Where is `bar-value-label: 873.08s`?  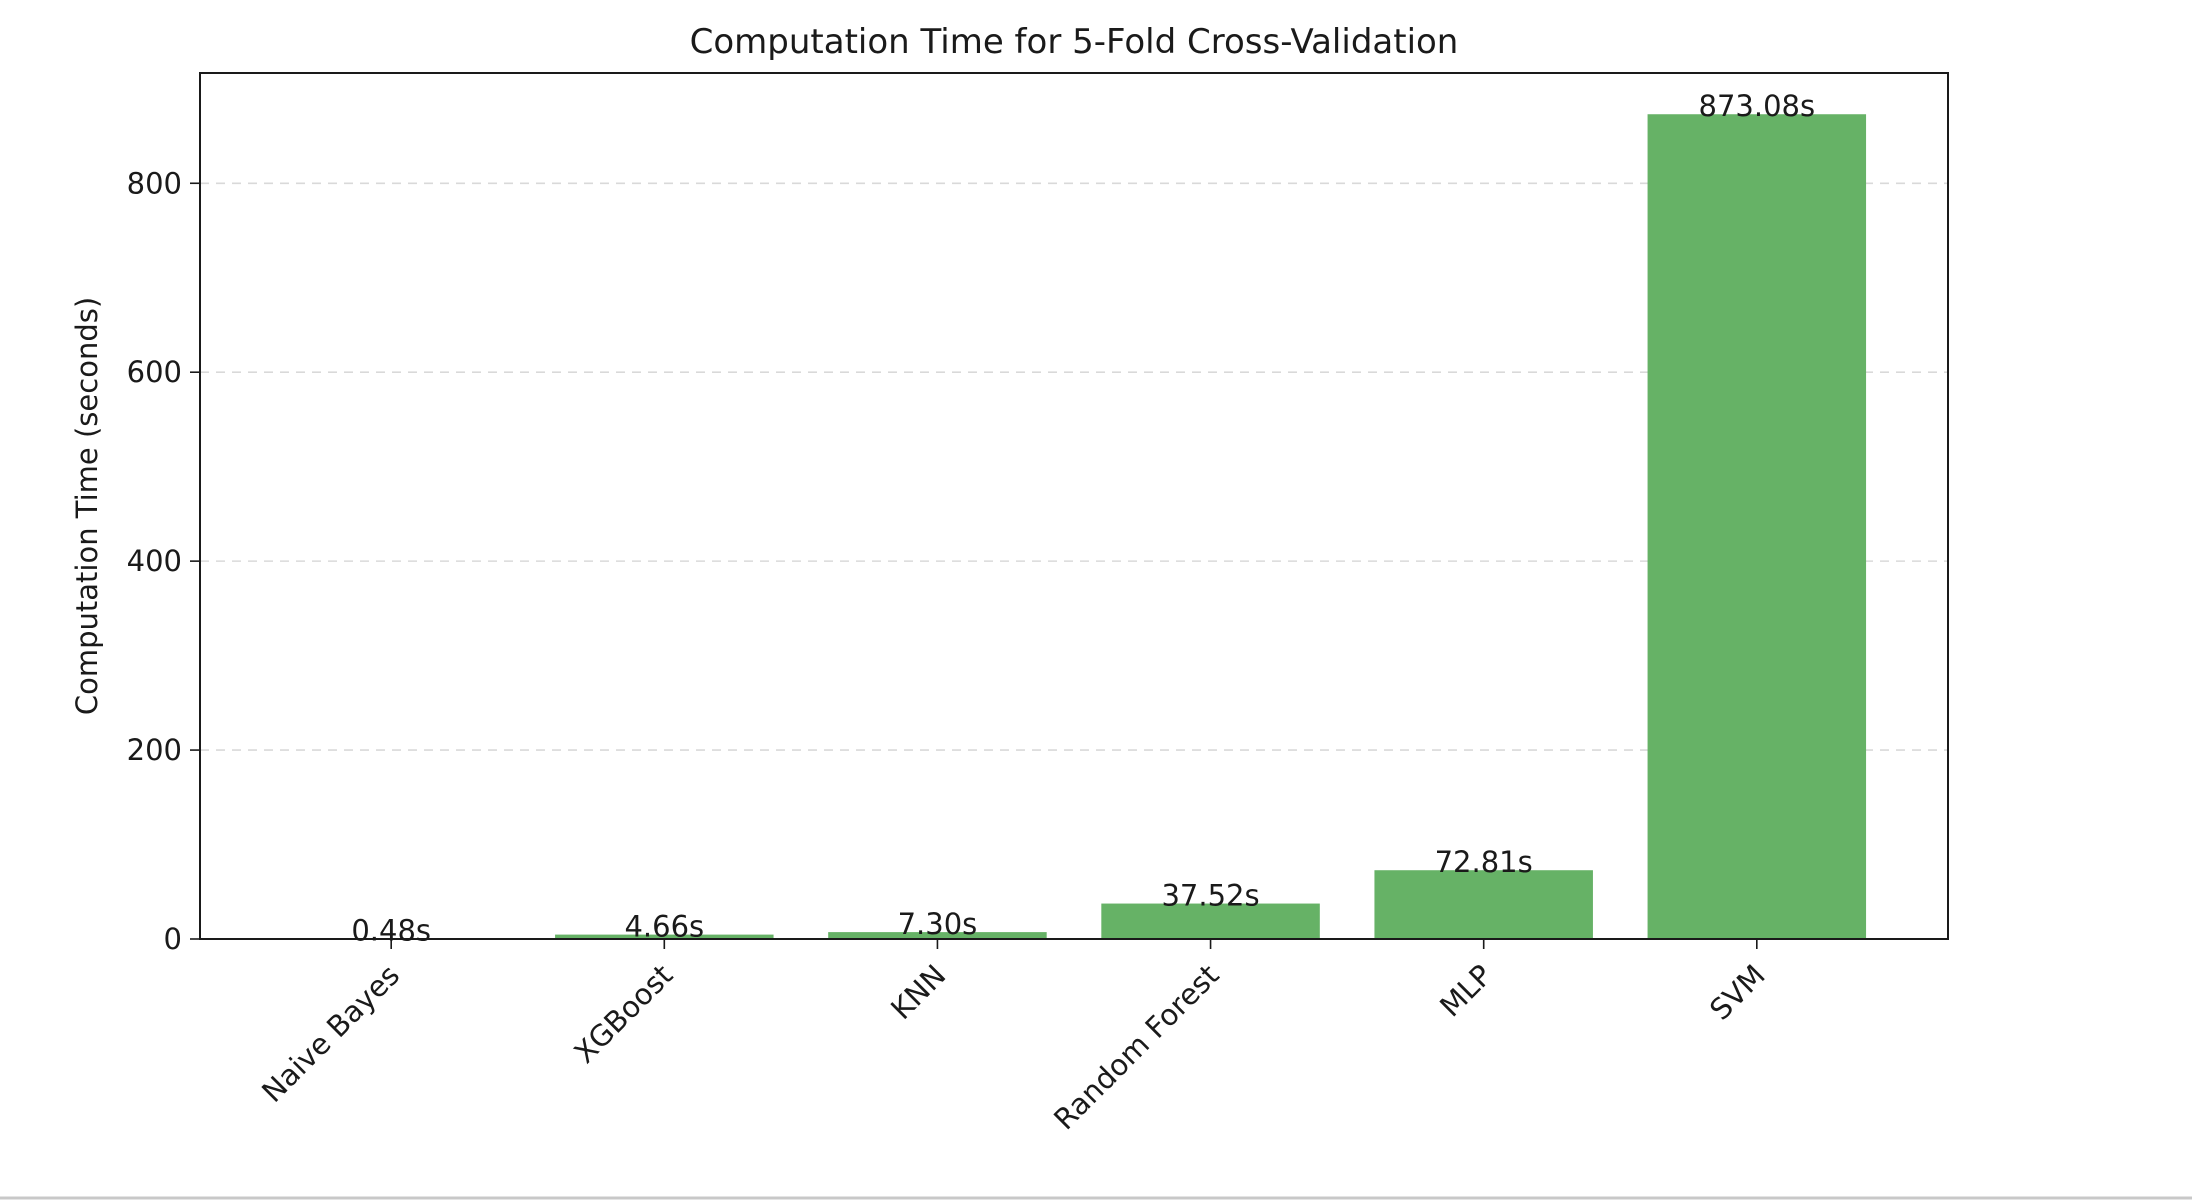
bar-value-label: 873.08s is located at coordinates (1757, 106).